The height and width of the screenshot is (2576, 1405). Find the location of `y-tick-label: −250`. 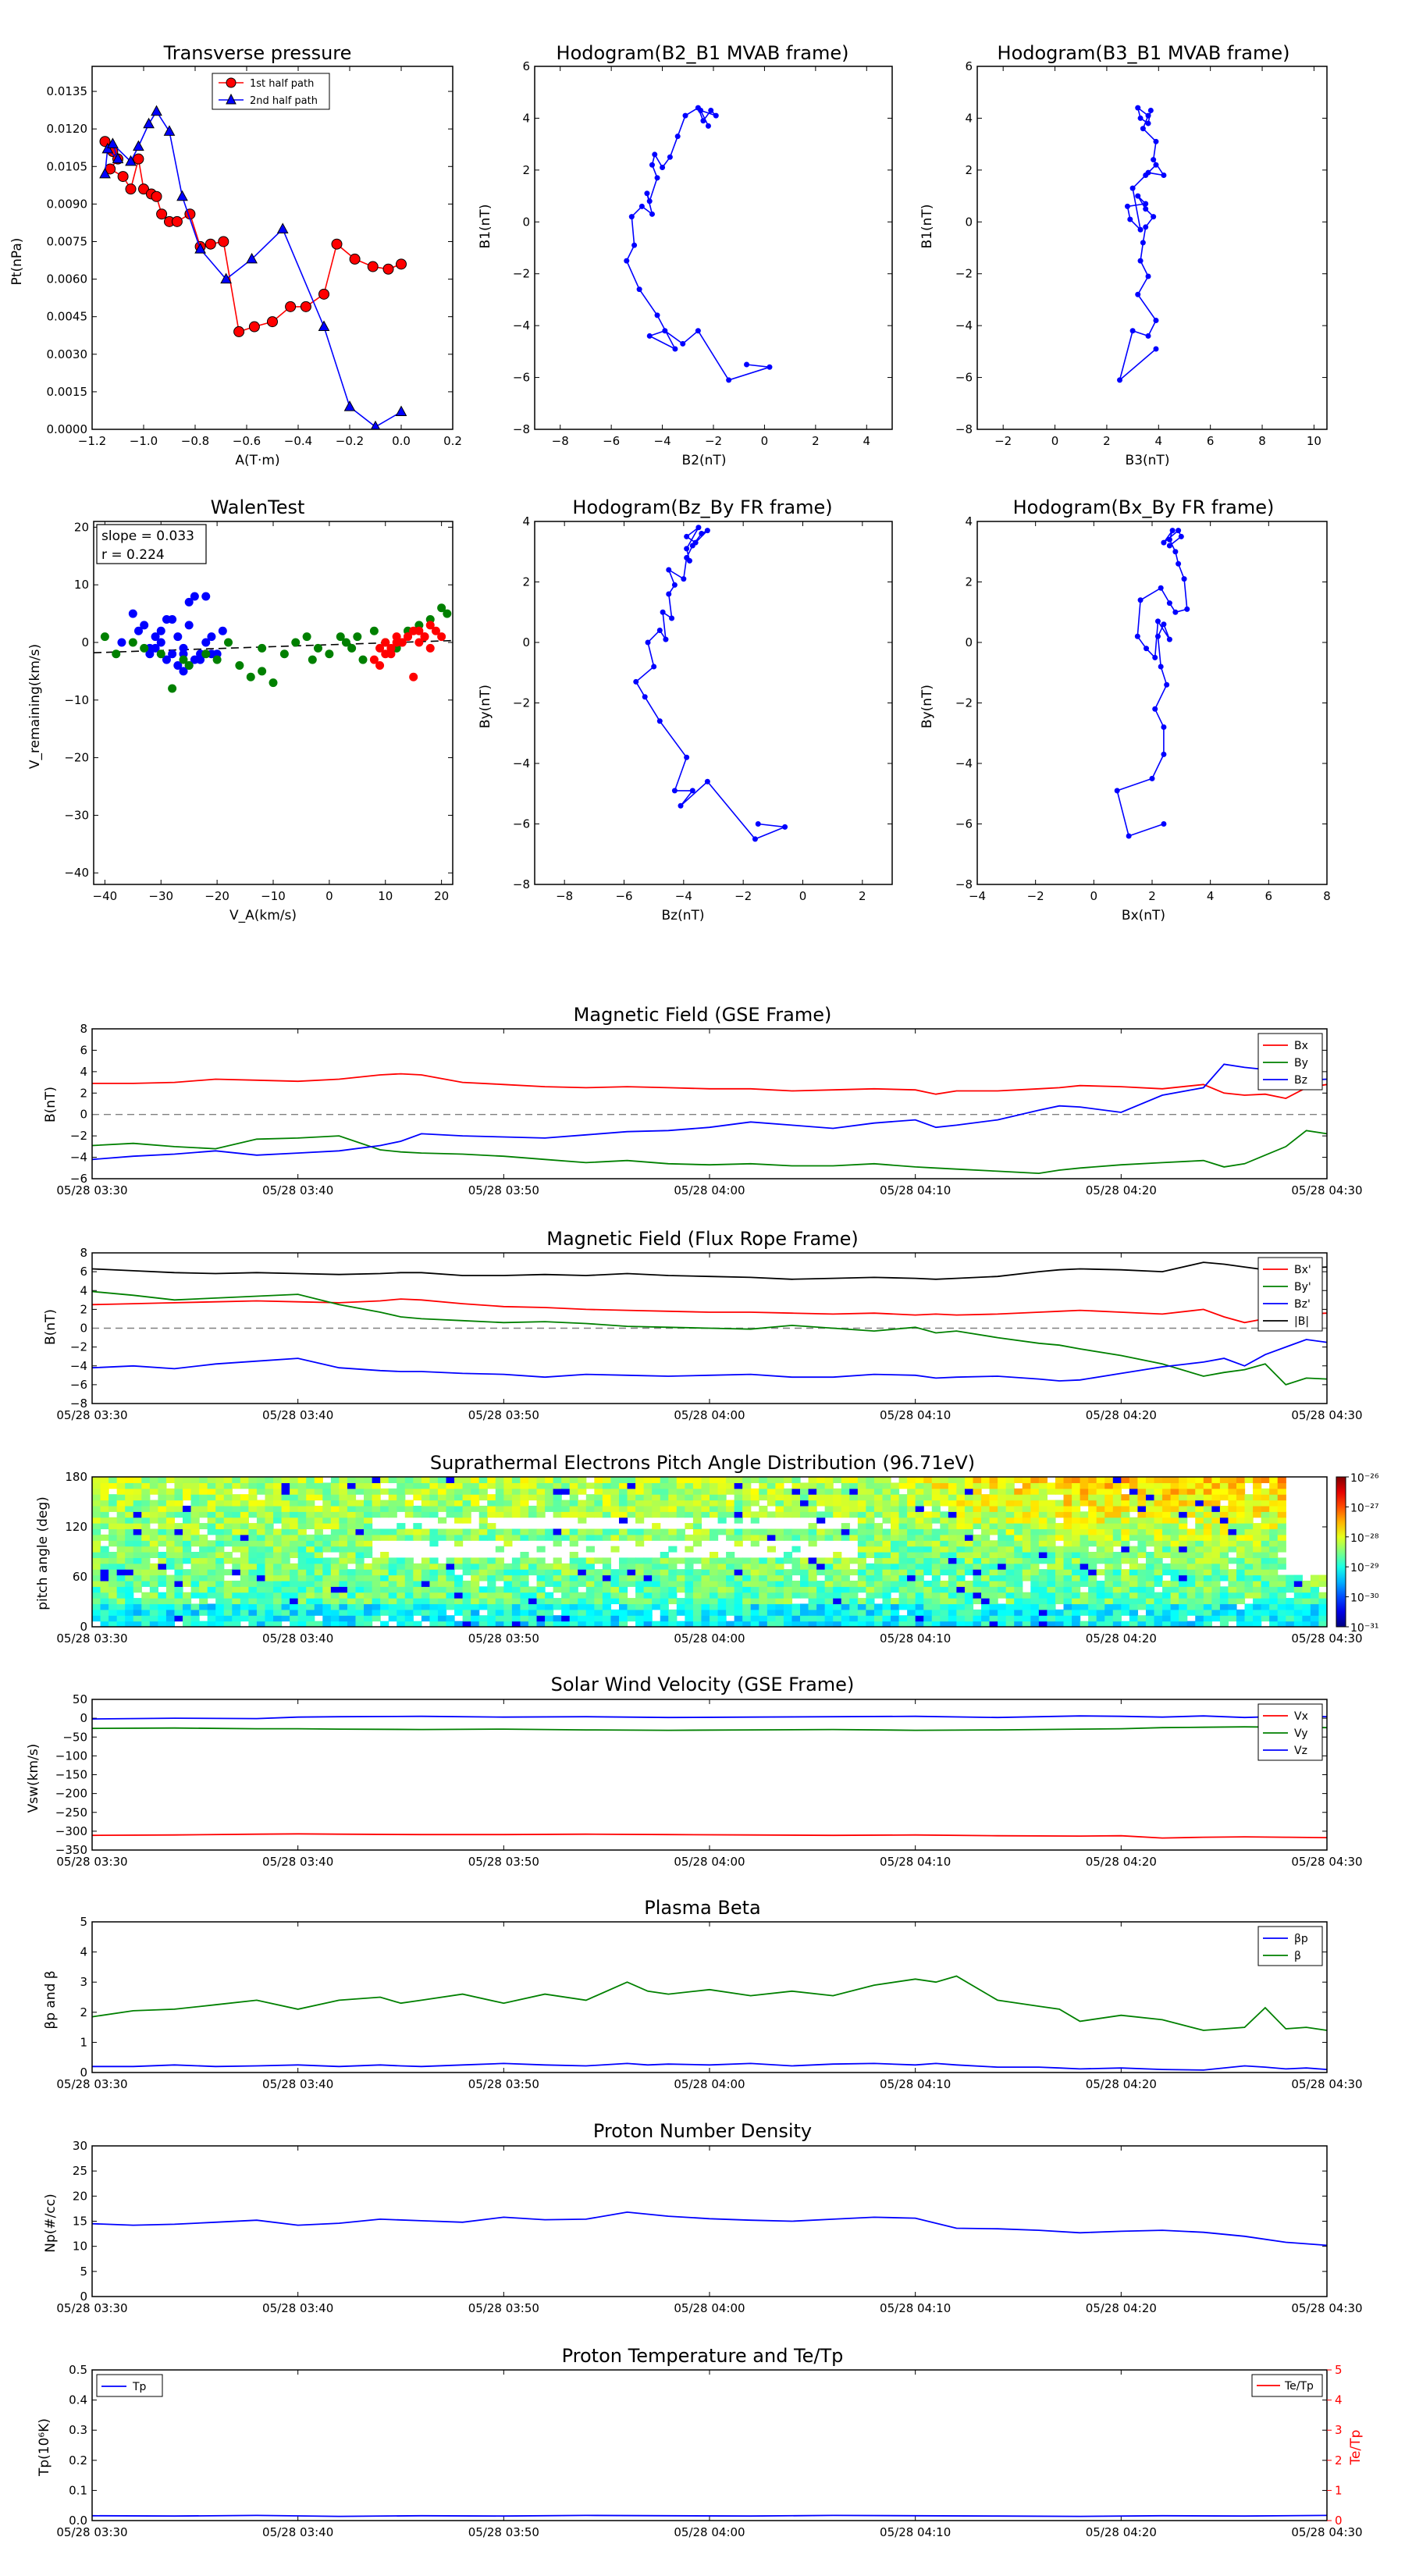

y-tick-label: −250 is located at coordinates (71, 1813).